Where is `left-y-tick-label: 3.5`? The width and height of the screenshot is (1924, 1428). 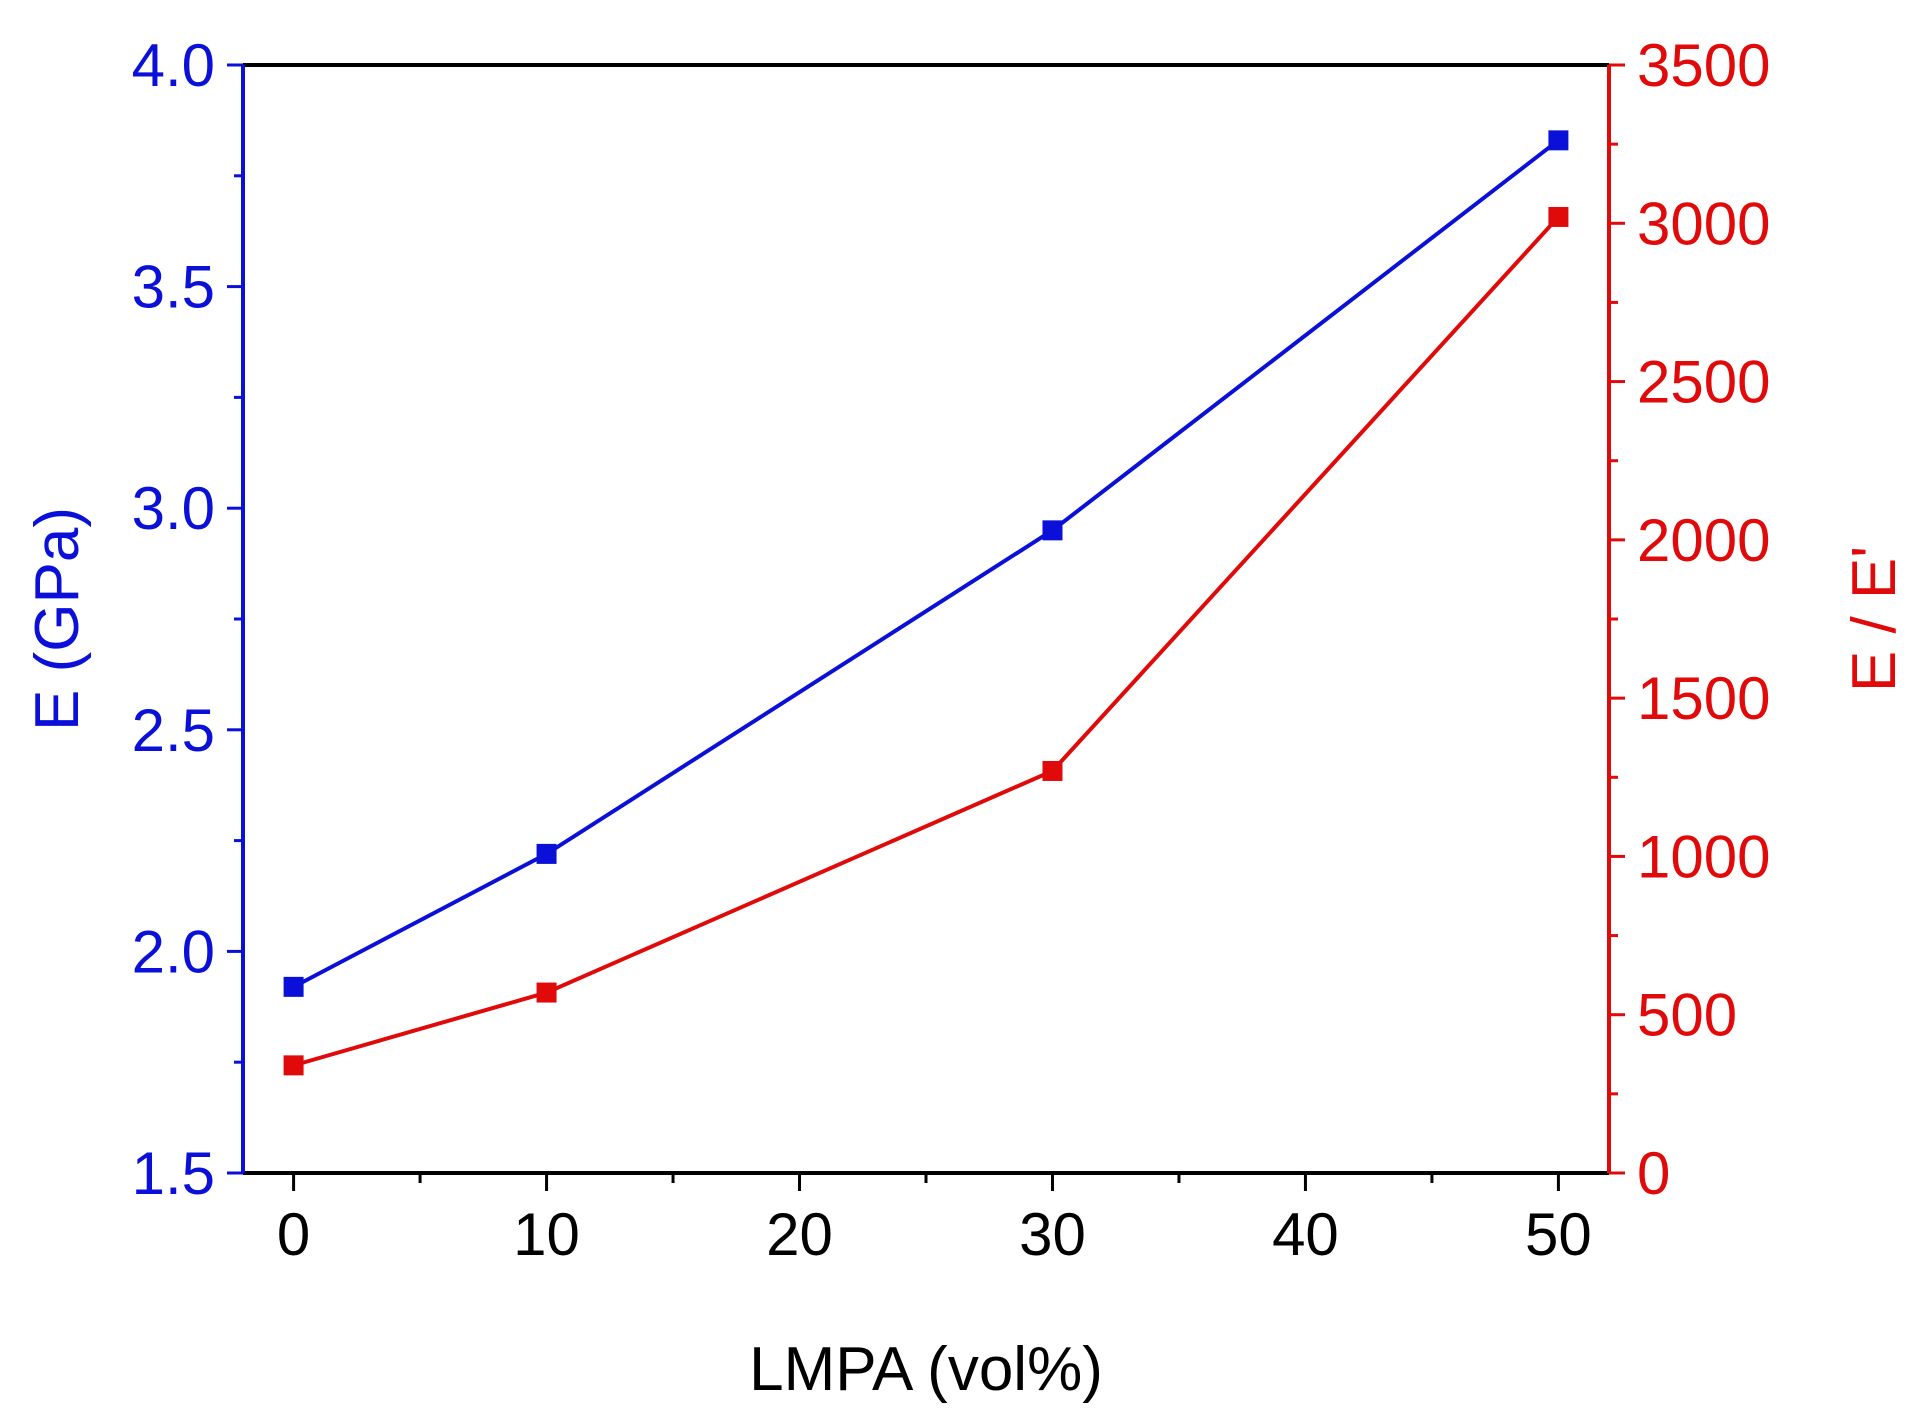
left-y-tick-label: 3.5 is located at coordinates (173, 287).